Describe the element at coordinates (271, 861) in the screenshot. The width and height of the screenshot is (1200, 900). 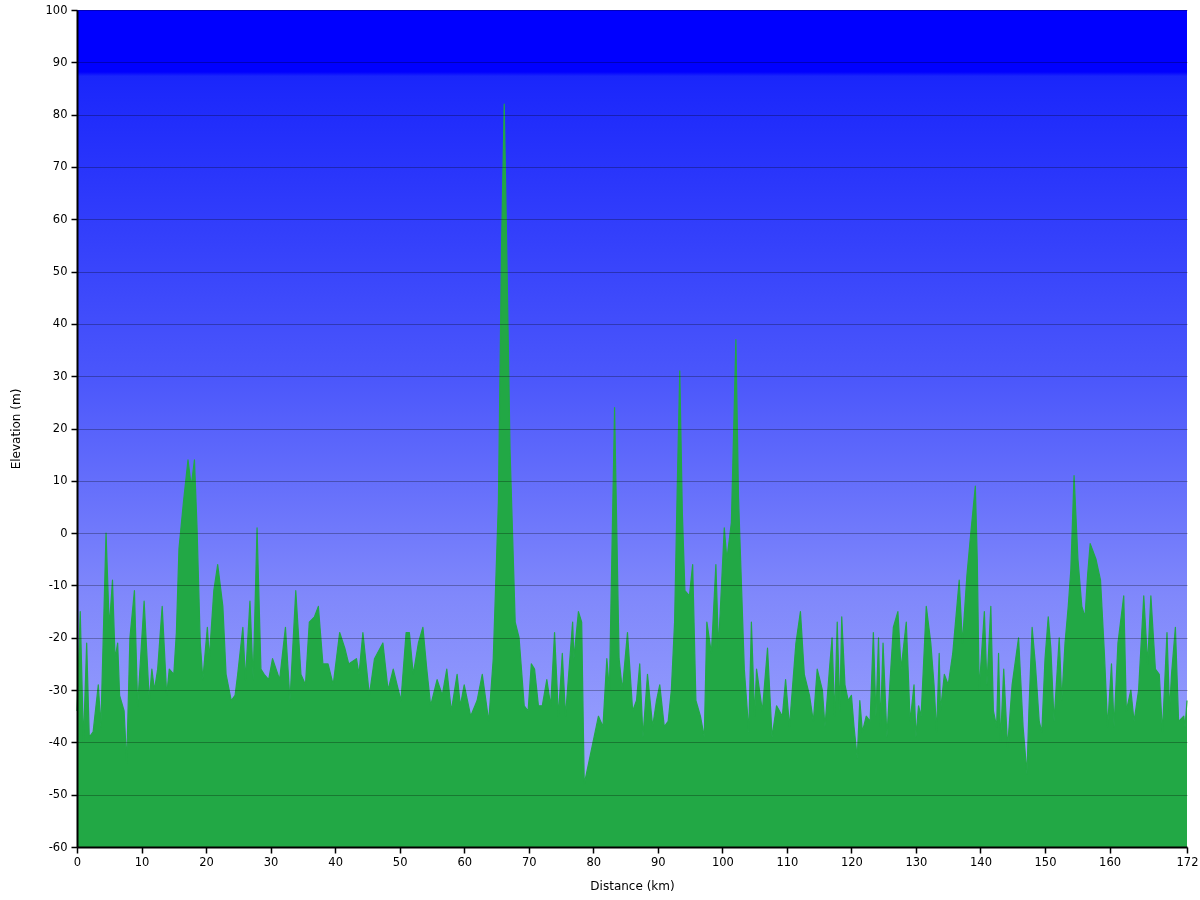
I see `x-tick-label: 30` at that location.